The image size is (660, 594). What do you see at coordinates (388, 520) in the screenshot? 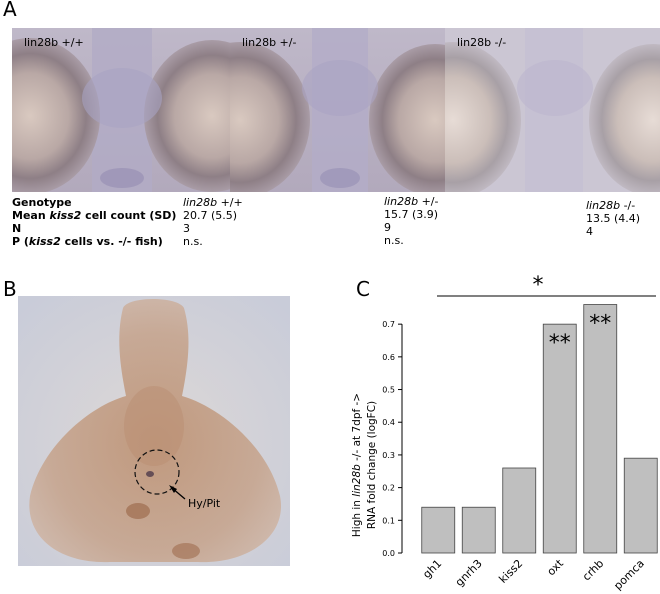
I see `y-tick-label: 0.1` at bounding box center [388, 520].